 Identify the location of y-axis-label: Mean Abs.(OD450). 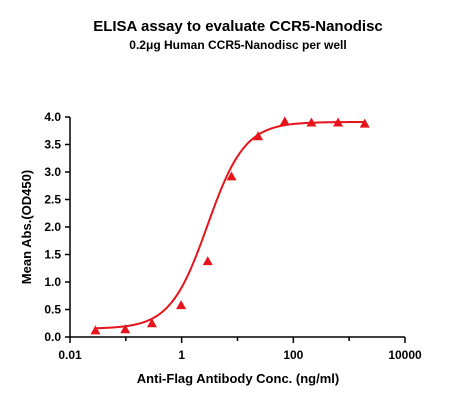
(26, 227).